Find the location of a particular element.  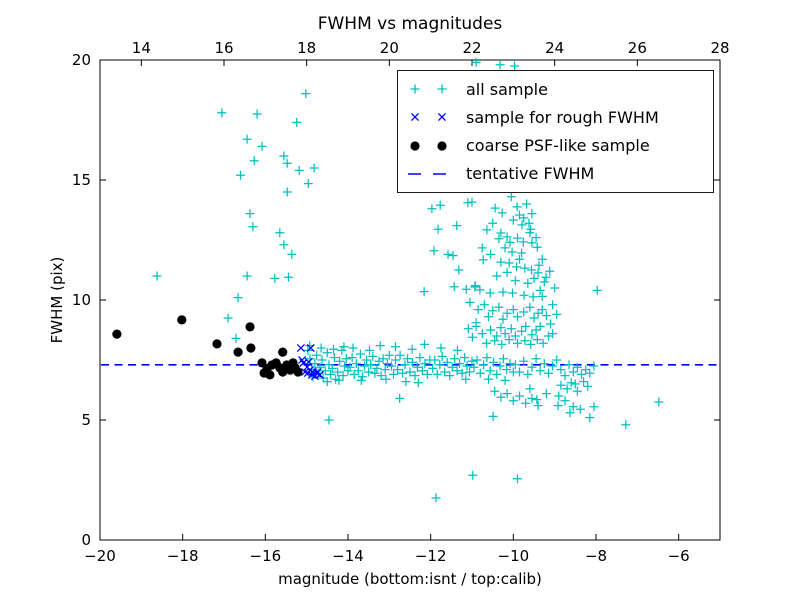

x-top-tick-label: 16 is located at coordinates (223, 48).